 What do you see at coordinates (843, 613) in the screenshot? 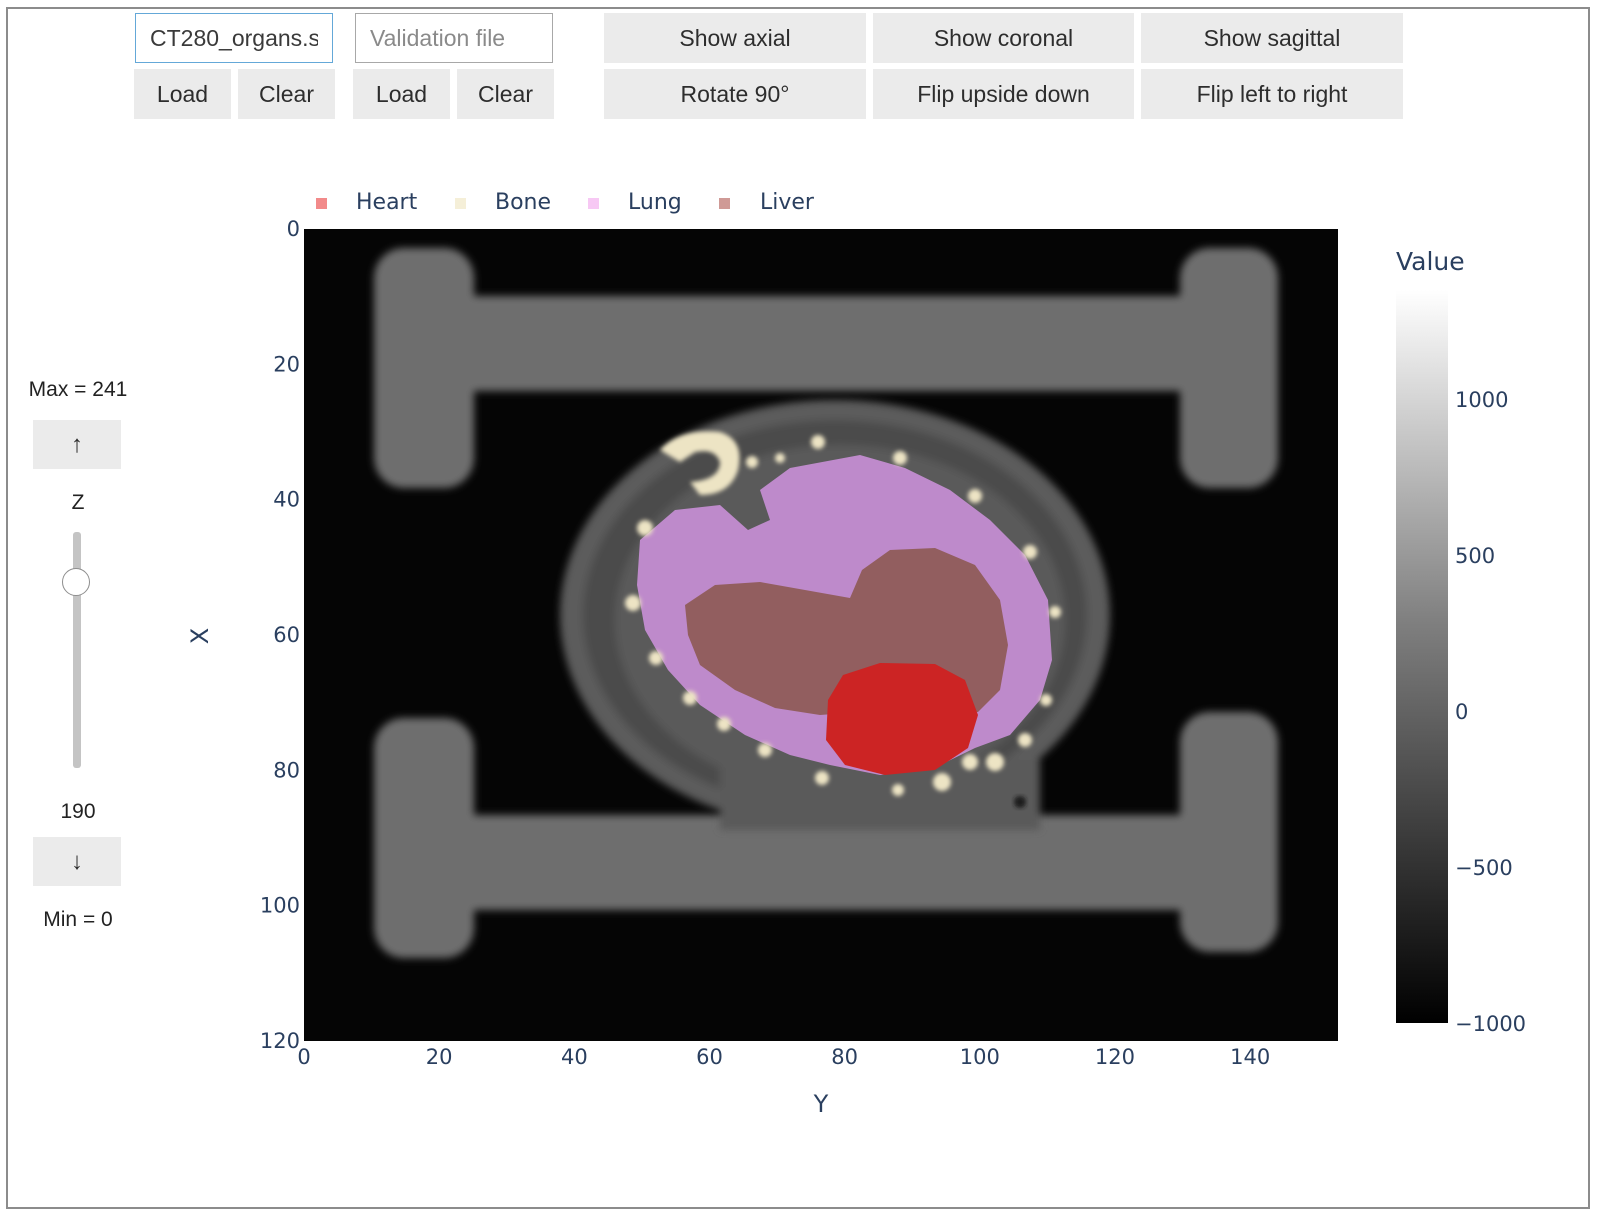
I see `bone-regions` at bounding box center [843, 613].